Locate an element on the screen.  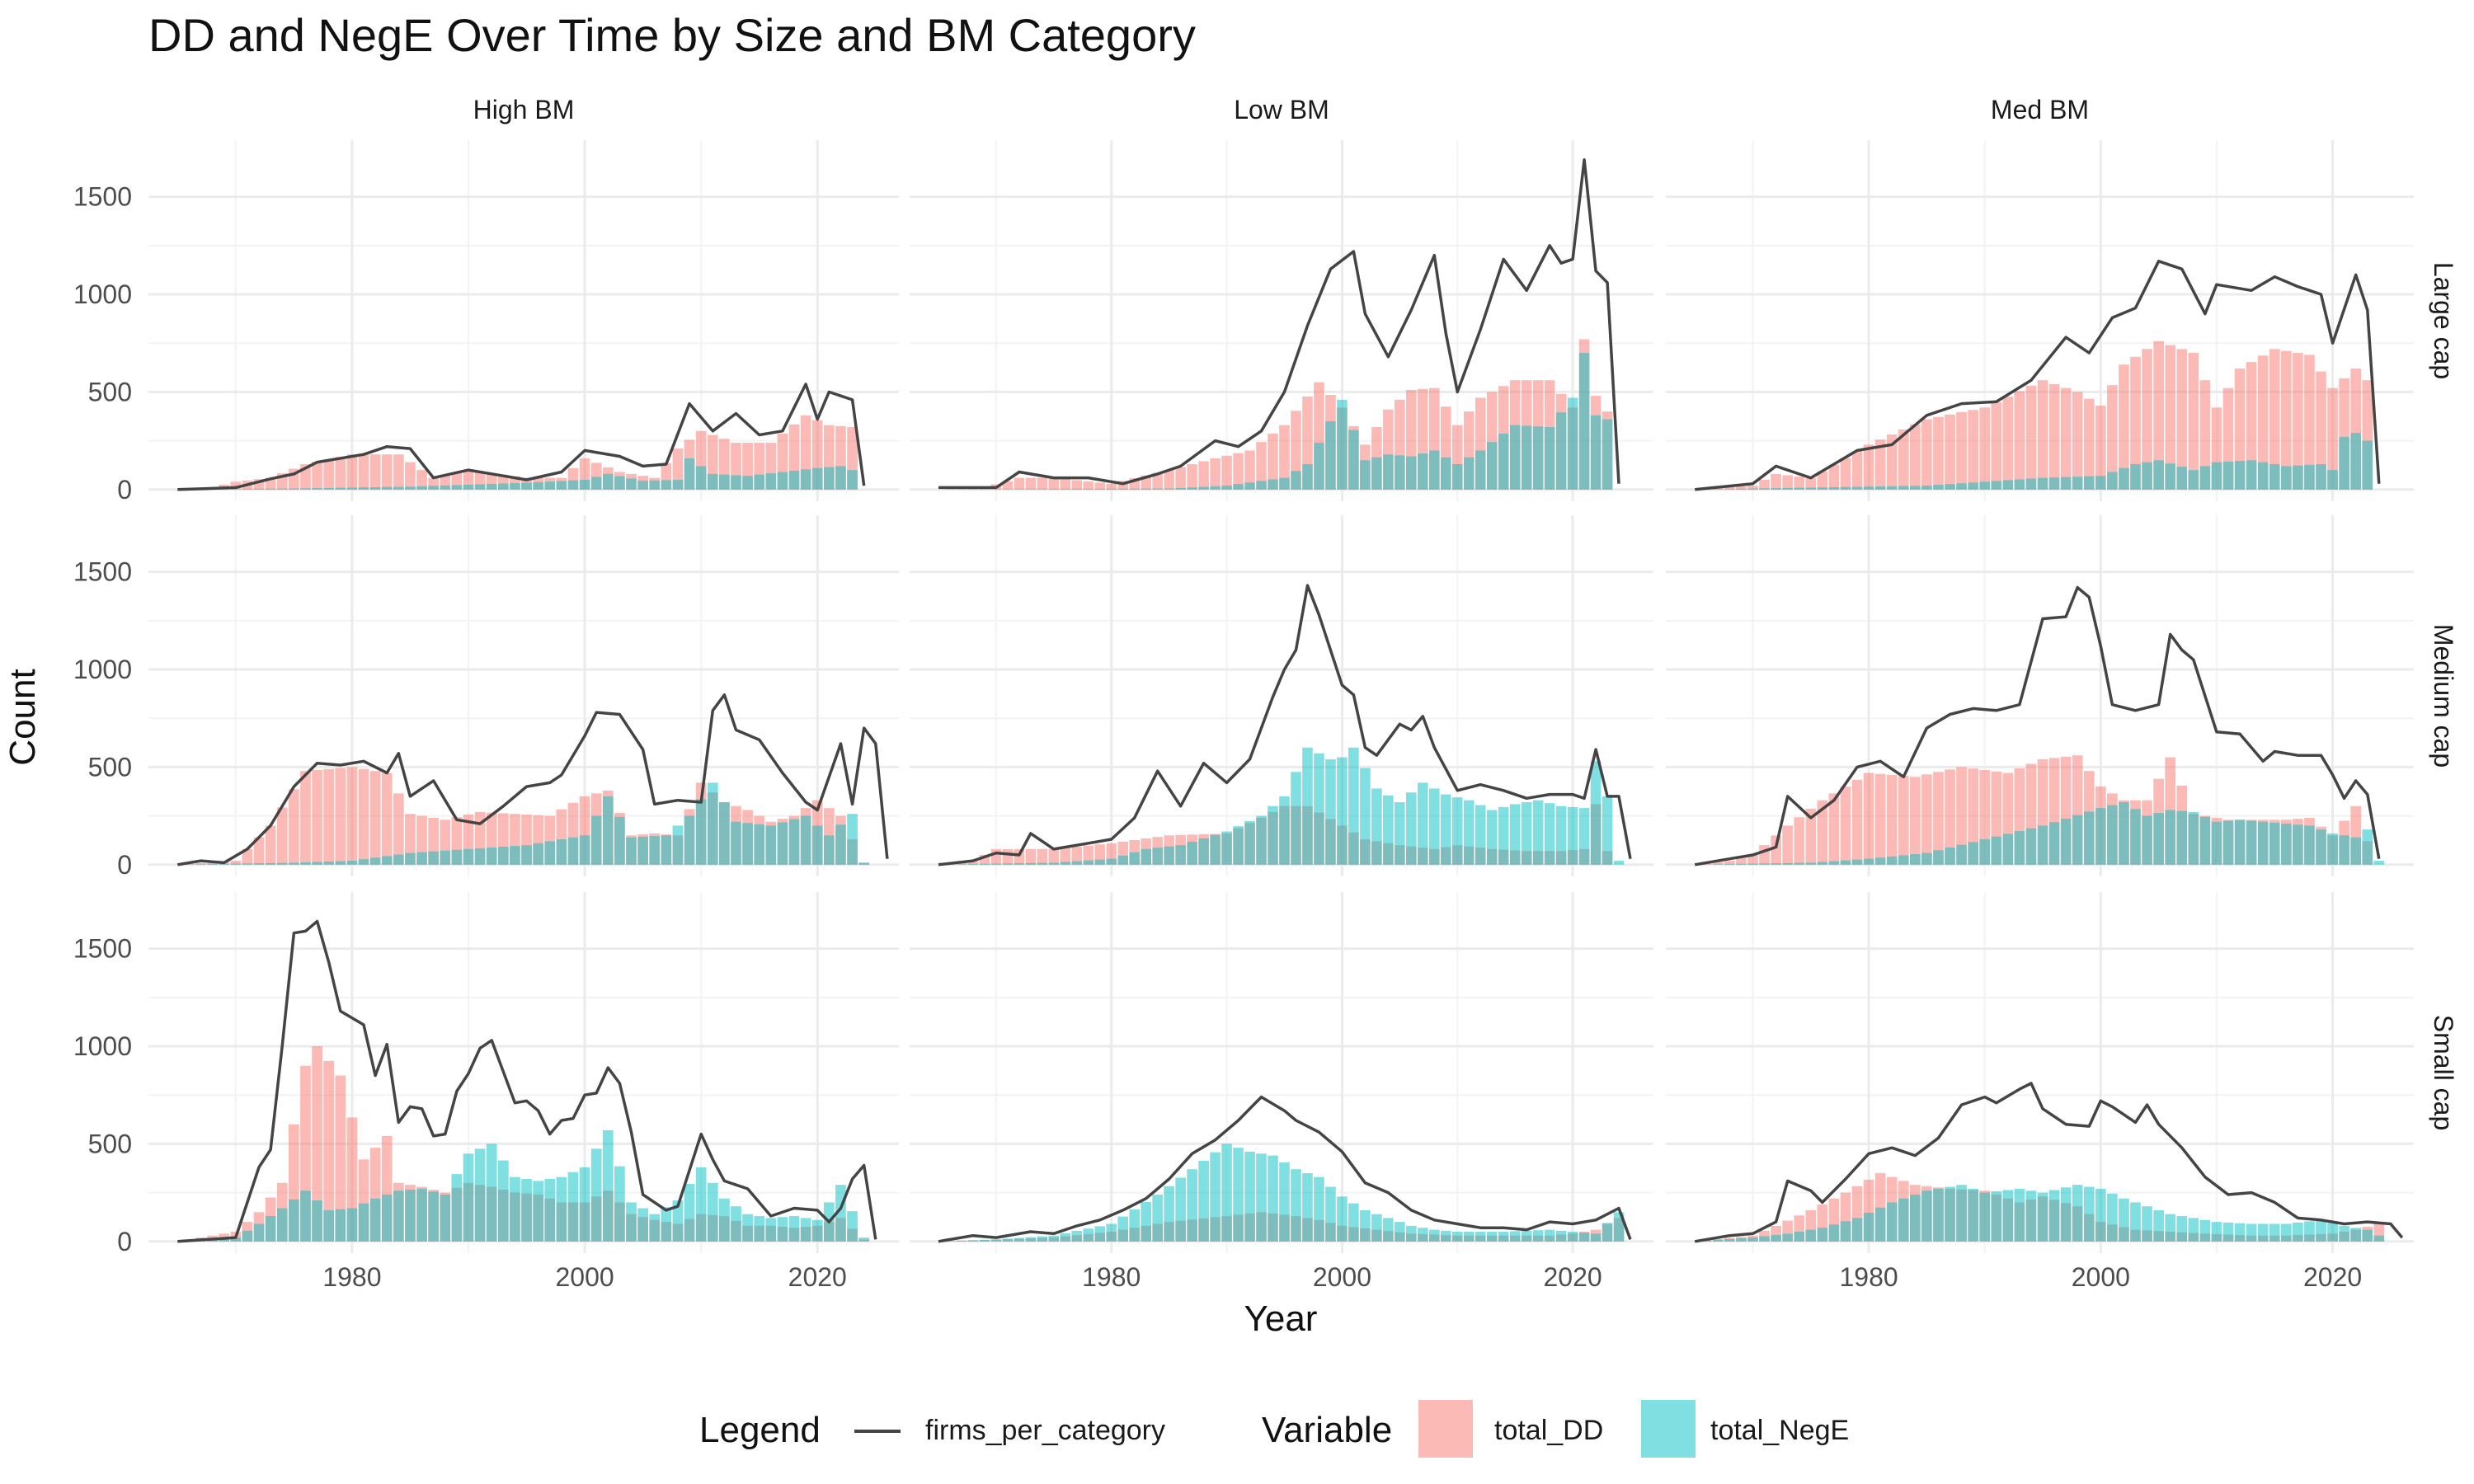
y-tick-label: 500 is located at coordinates (110, 391).